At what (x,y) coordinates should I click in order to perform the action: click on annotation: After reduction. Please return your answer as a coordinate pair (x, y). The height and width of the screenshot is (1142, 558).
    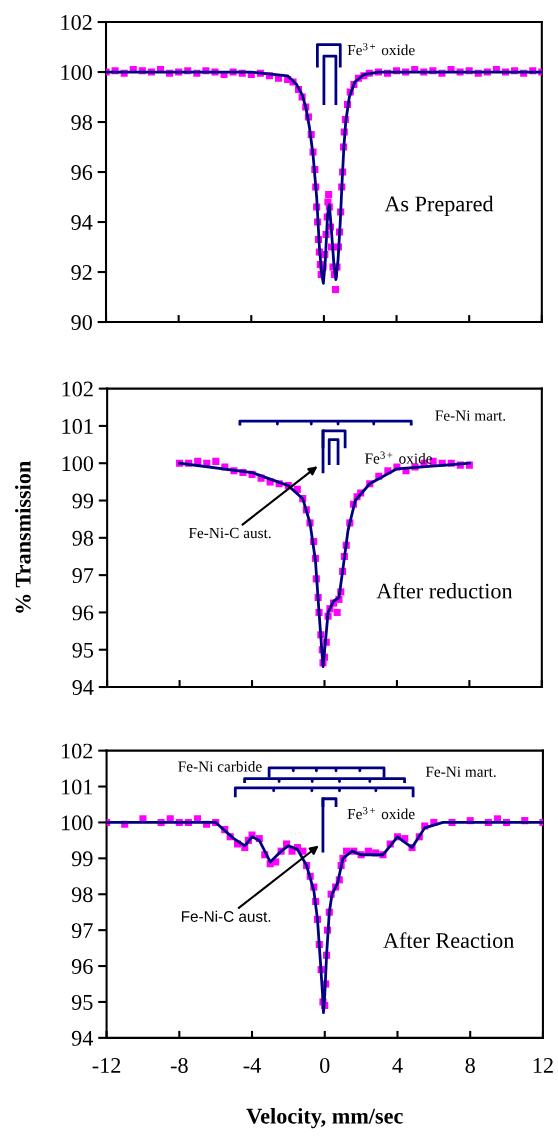
    Looking at the image, I should click on (444, 590).